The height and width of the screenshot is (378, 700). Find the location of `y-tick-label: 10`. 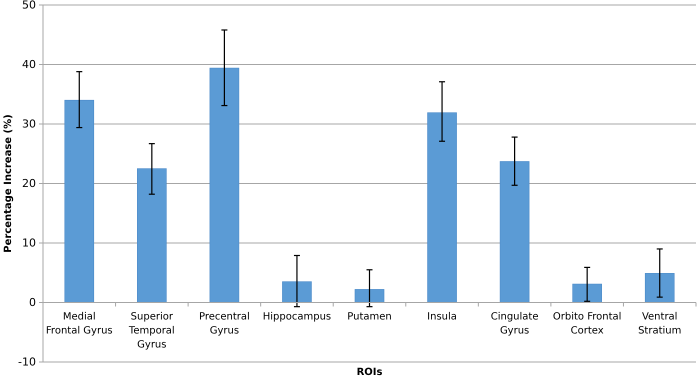

y-tick-label: 10 is located at coordinates (29, 243).